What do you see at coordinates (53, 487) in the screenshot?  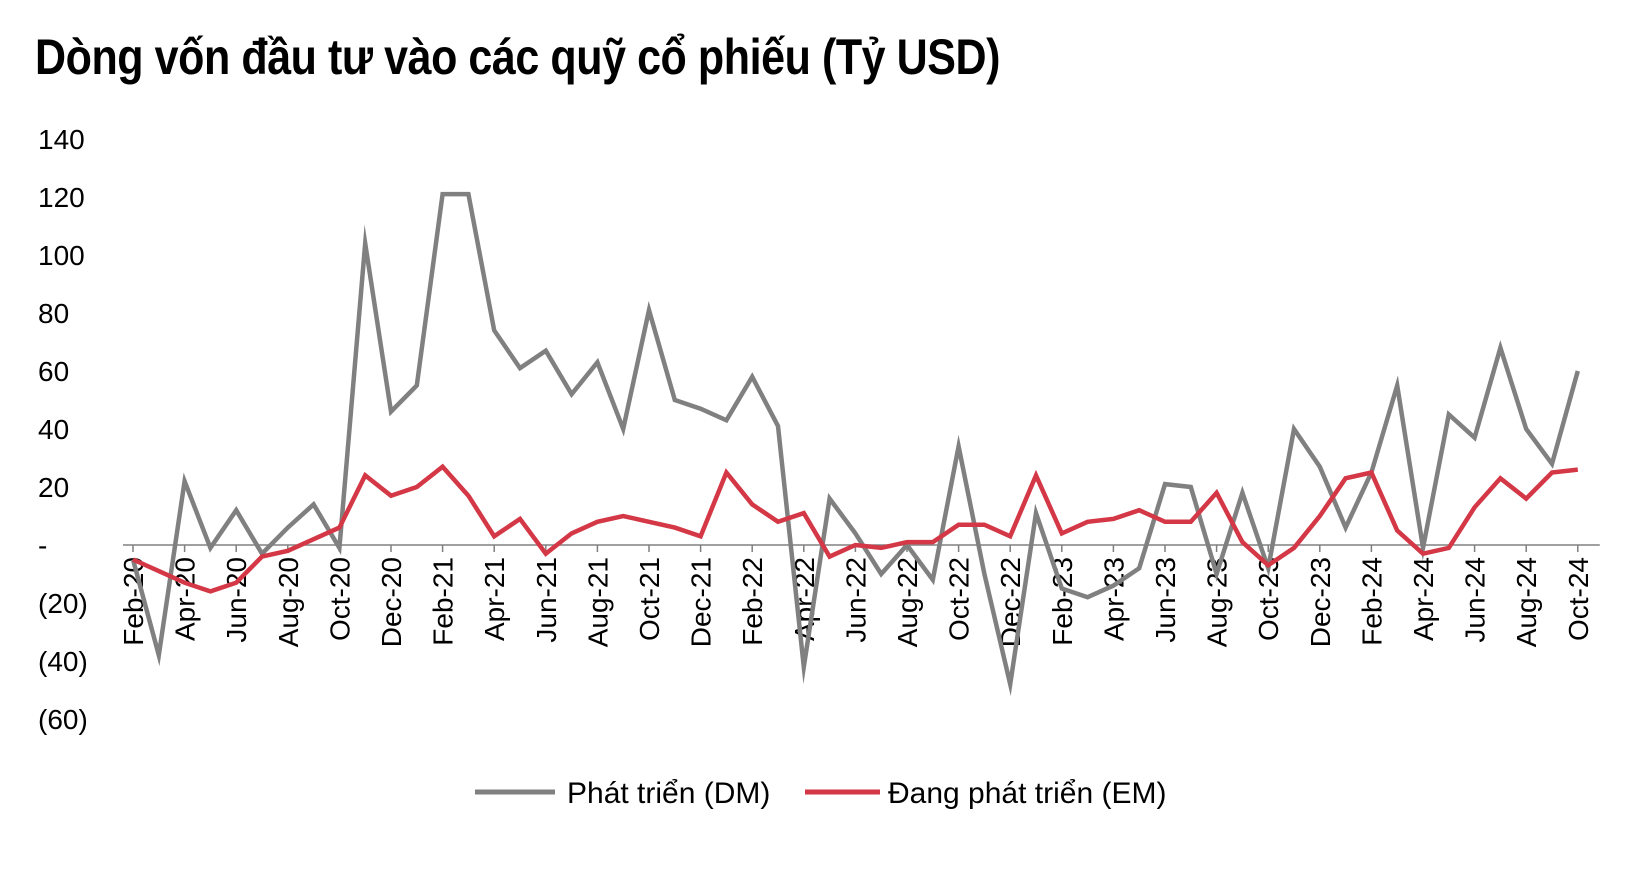 I see `y-tick-label: 20` at bounding box center [53, 487].